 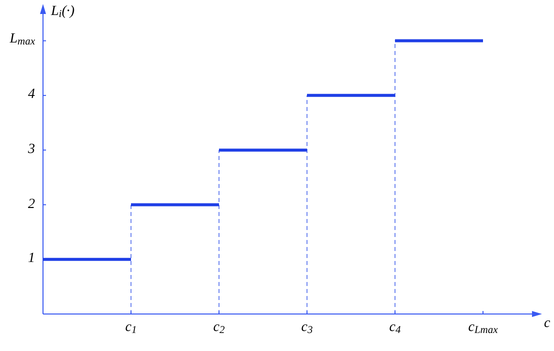 I want to click on x-tick-label: c$_{1}$, so click(x=131, y=329).